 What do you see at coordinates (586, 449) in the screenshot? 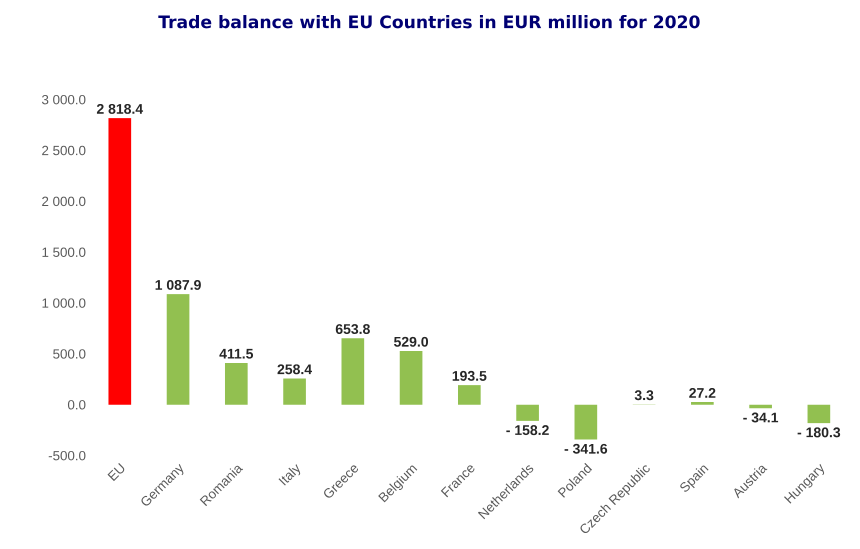
I see `data-label: - 341.6` at bounding box center [586, 449].